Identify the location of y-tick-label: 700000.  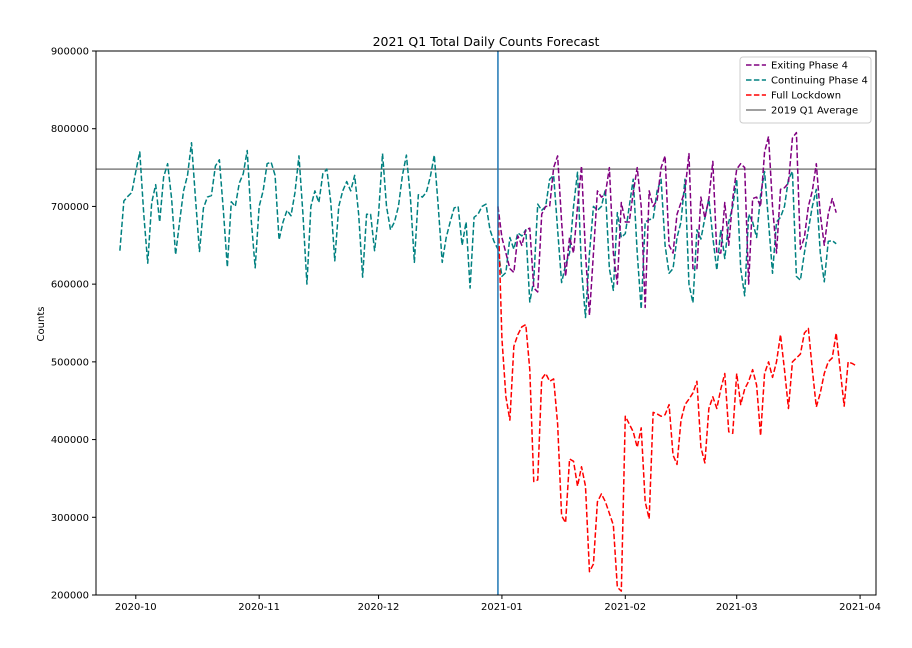
(70, 207).